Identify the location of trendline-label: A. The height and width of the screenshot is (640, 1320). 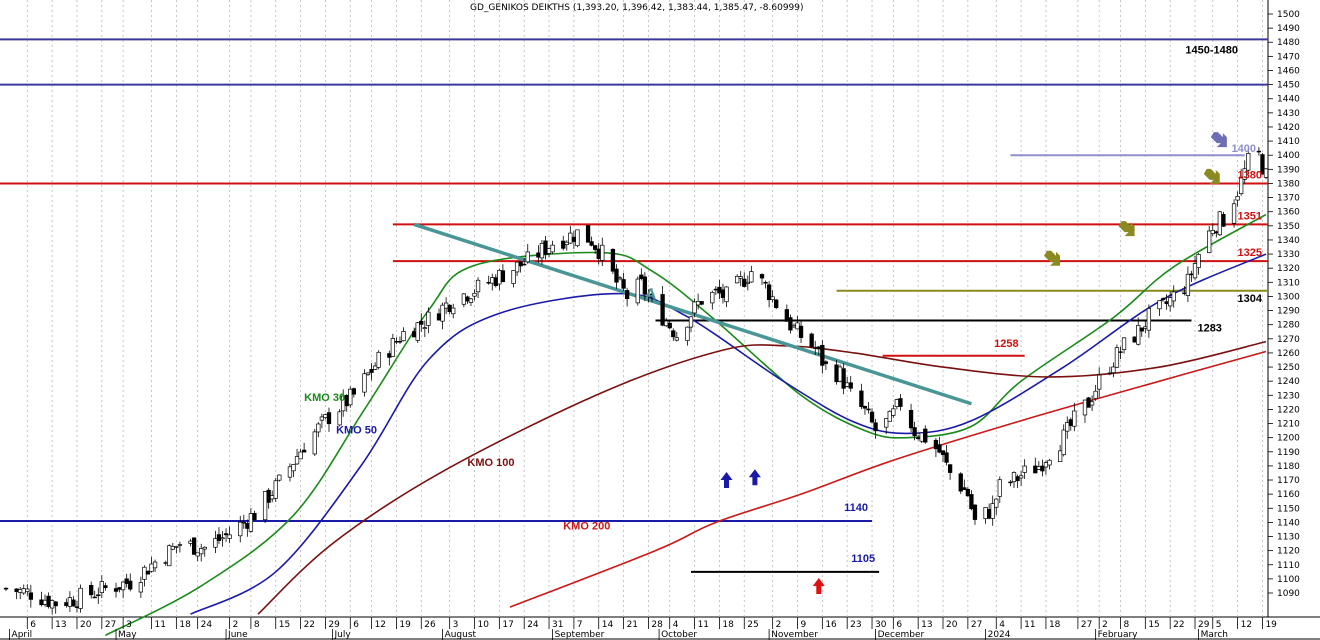
(651, 294).